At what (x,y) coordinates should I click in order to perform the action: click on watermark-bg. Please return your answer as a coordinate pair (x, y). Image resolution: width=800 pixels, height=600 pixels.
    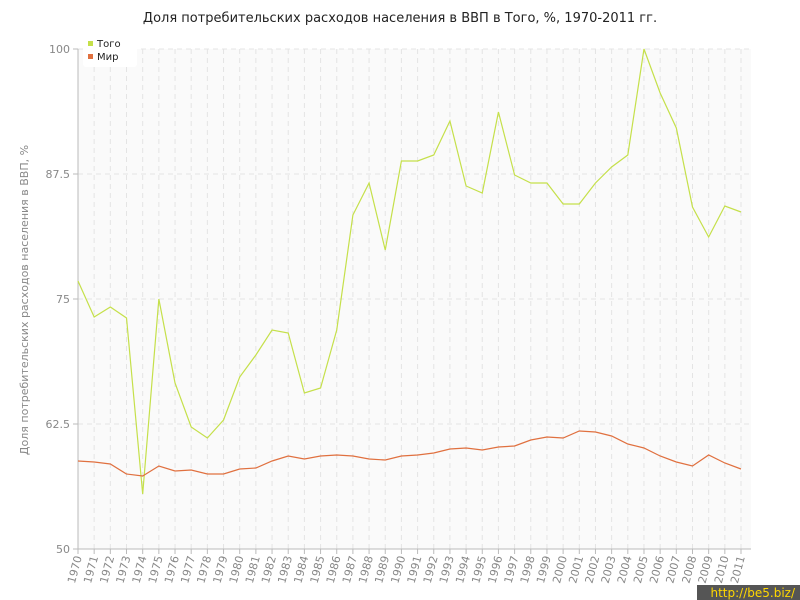
    Looking at the image, I should click on (748, 592).